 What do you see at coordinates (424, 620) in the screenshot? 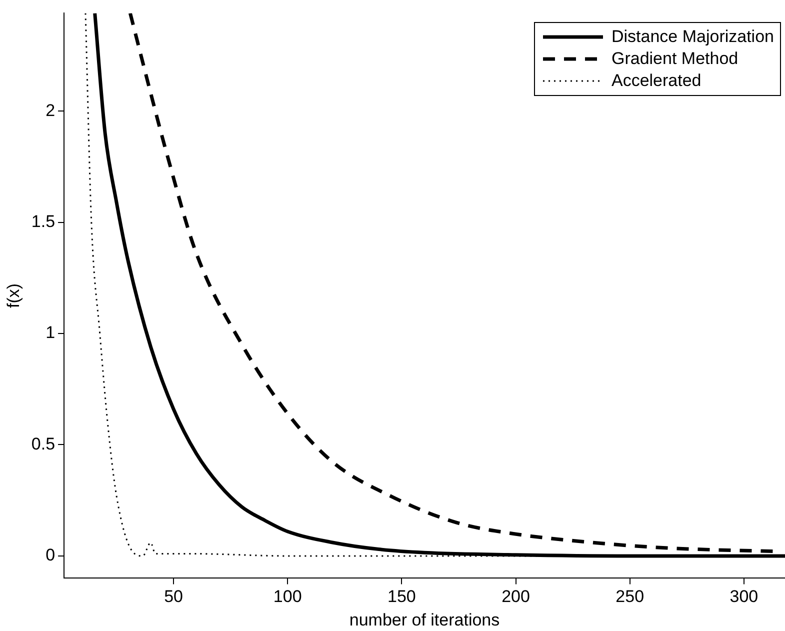
I see `x-axis-title: number of iterations` at bounding box center [424, 620].